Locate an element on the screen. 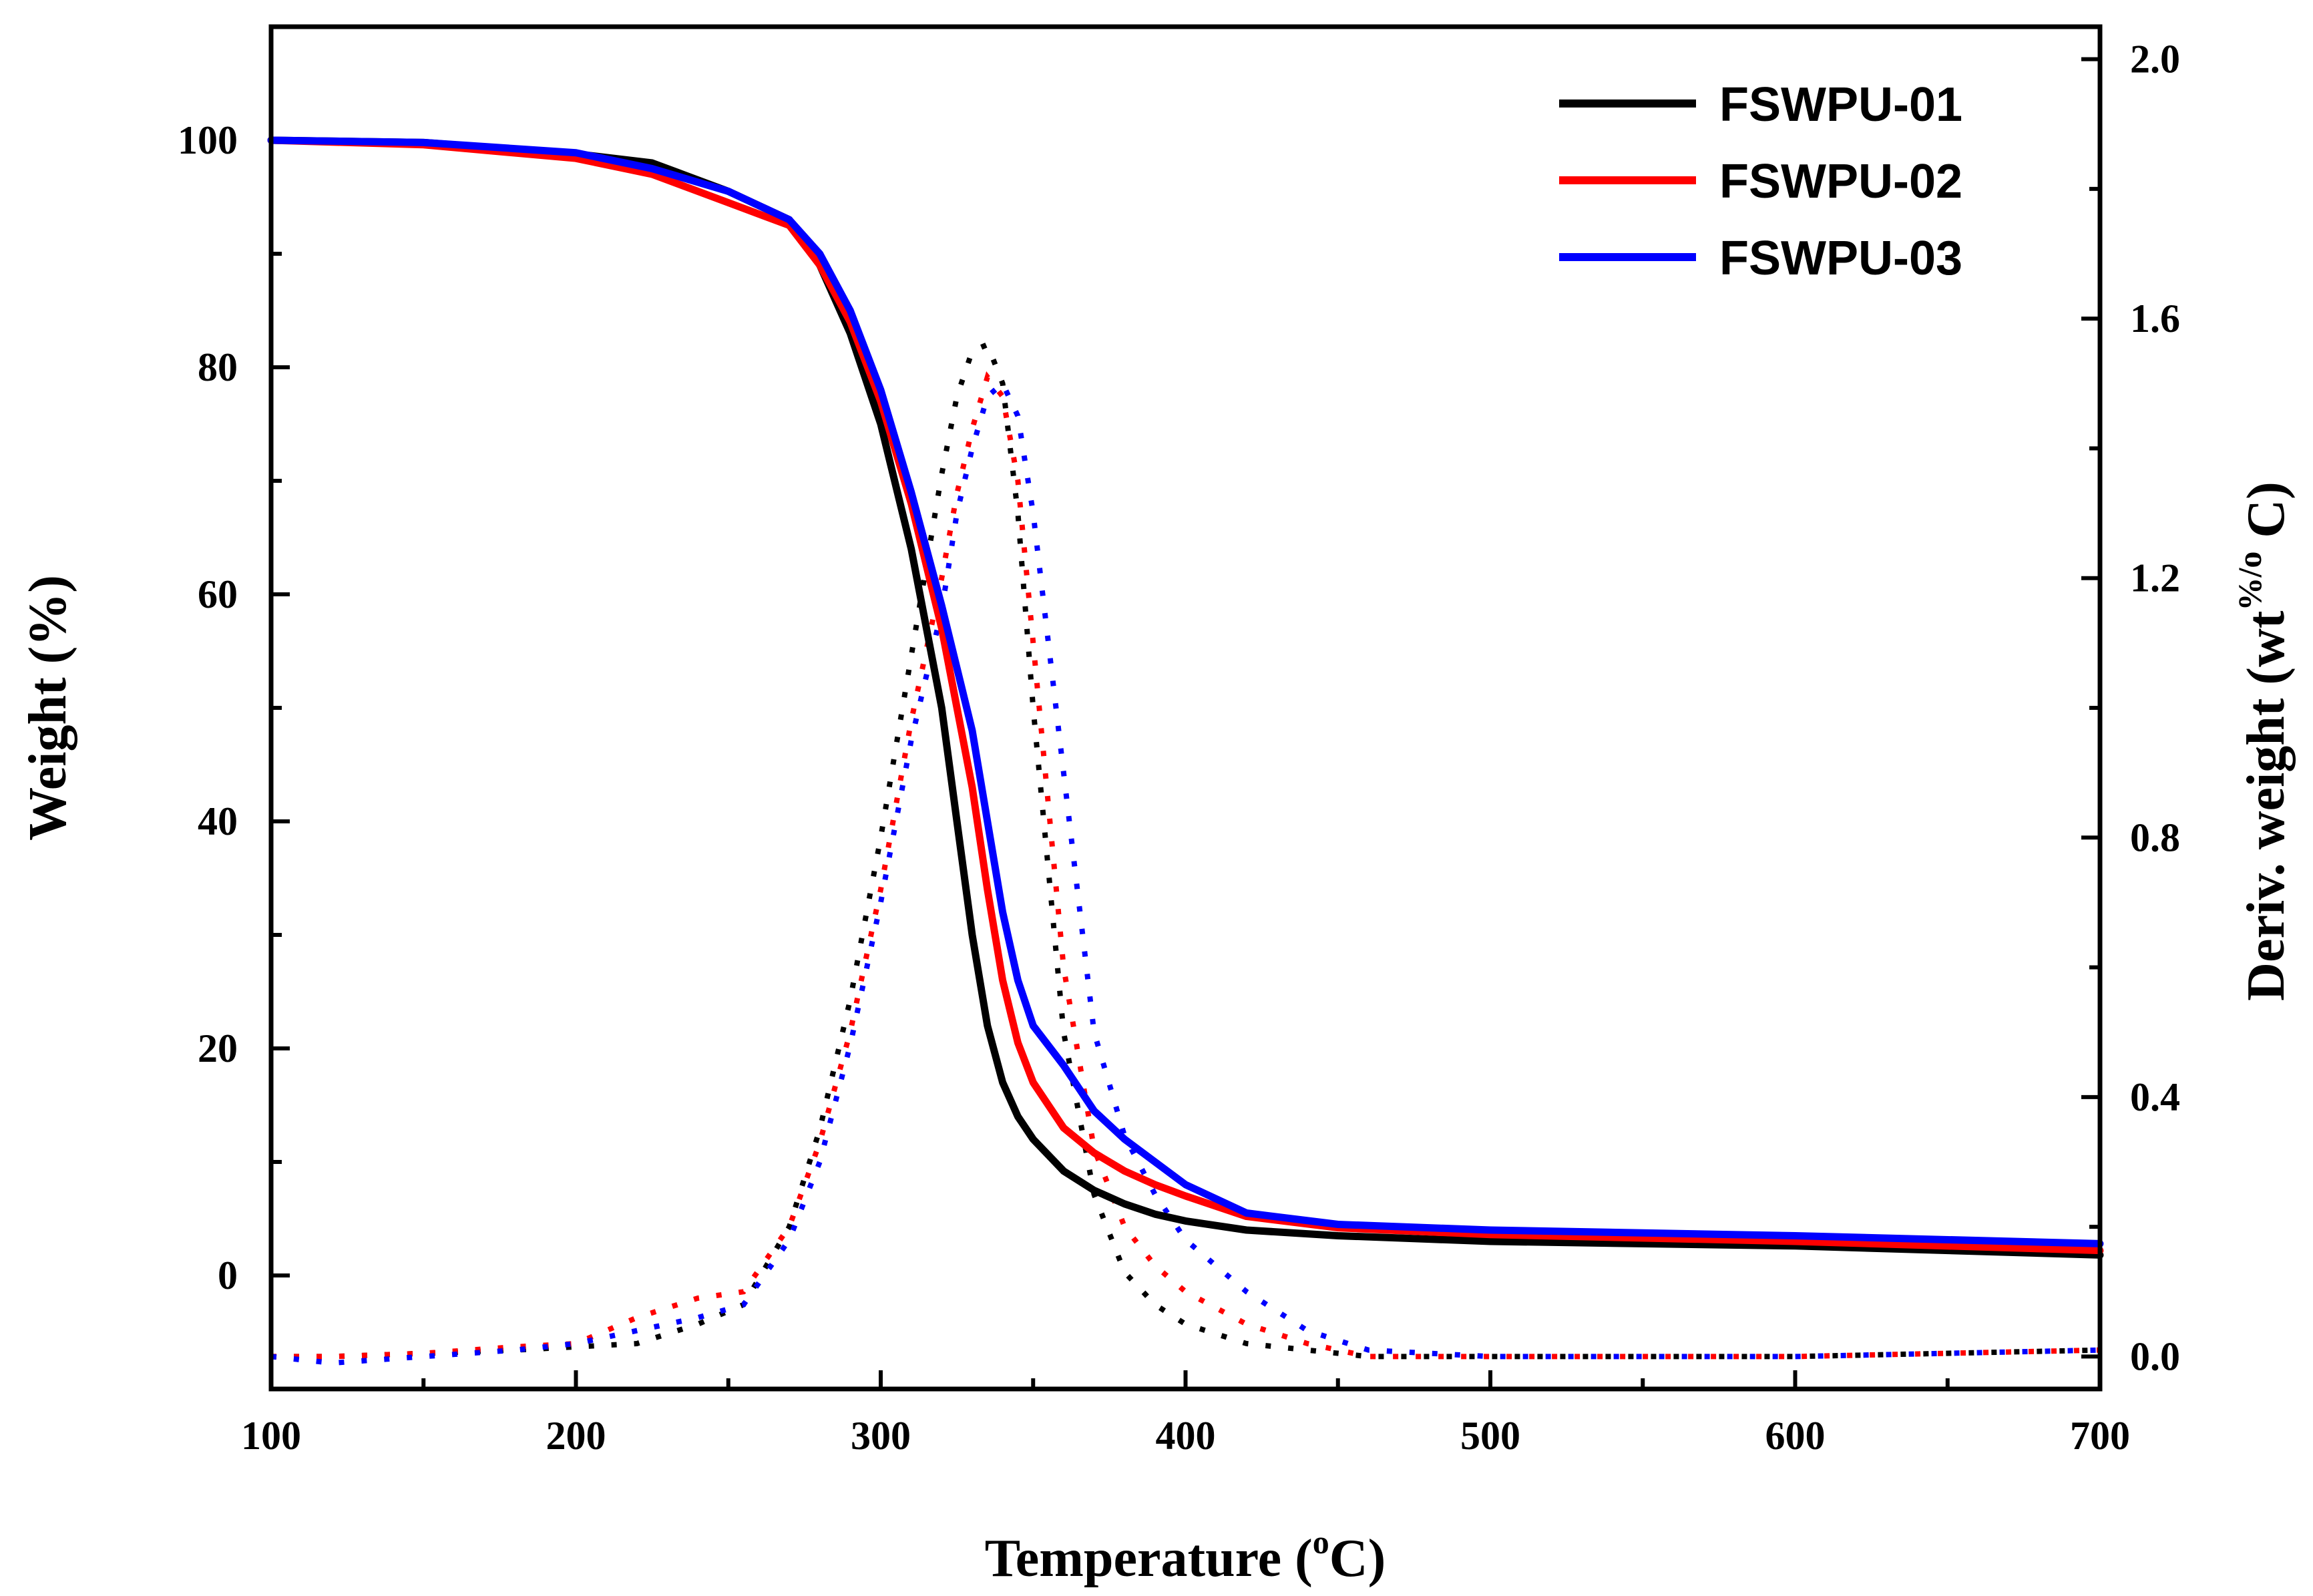 The height and width of the screenshot is (1596, 2313). y-left-tick-label: 80 is located at coordinates (218, 367).